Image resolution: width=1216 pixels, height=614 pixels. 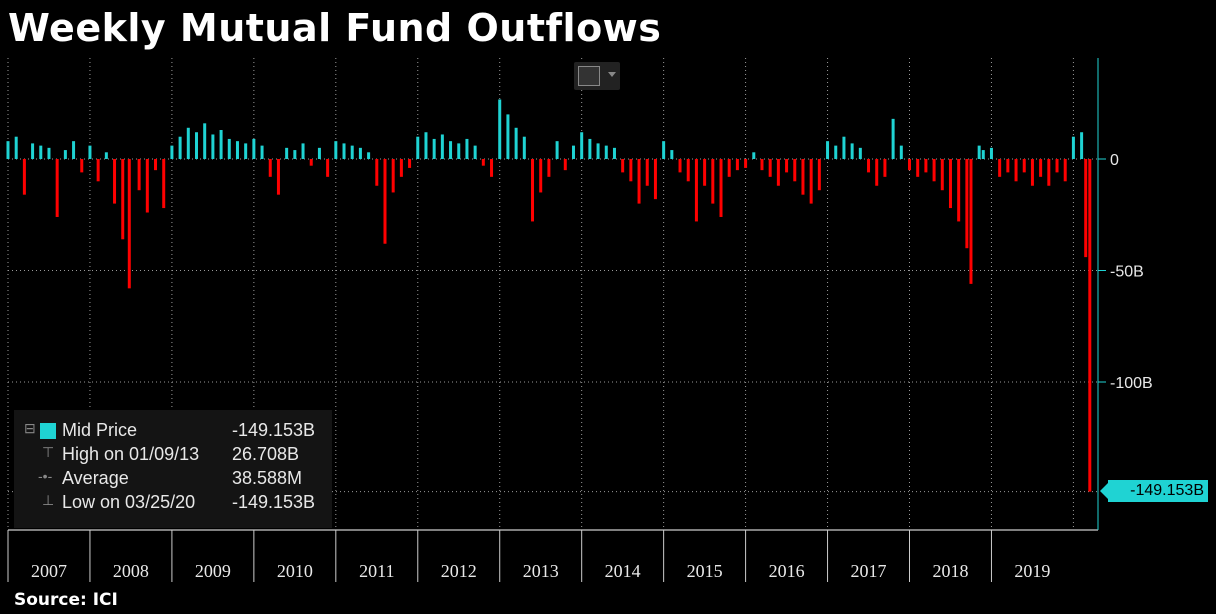 I want to click on x-tick-label: 2019, so click(x=1032, y=571).